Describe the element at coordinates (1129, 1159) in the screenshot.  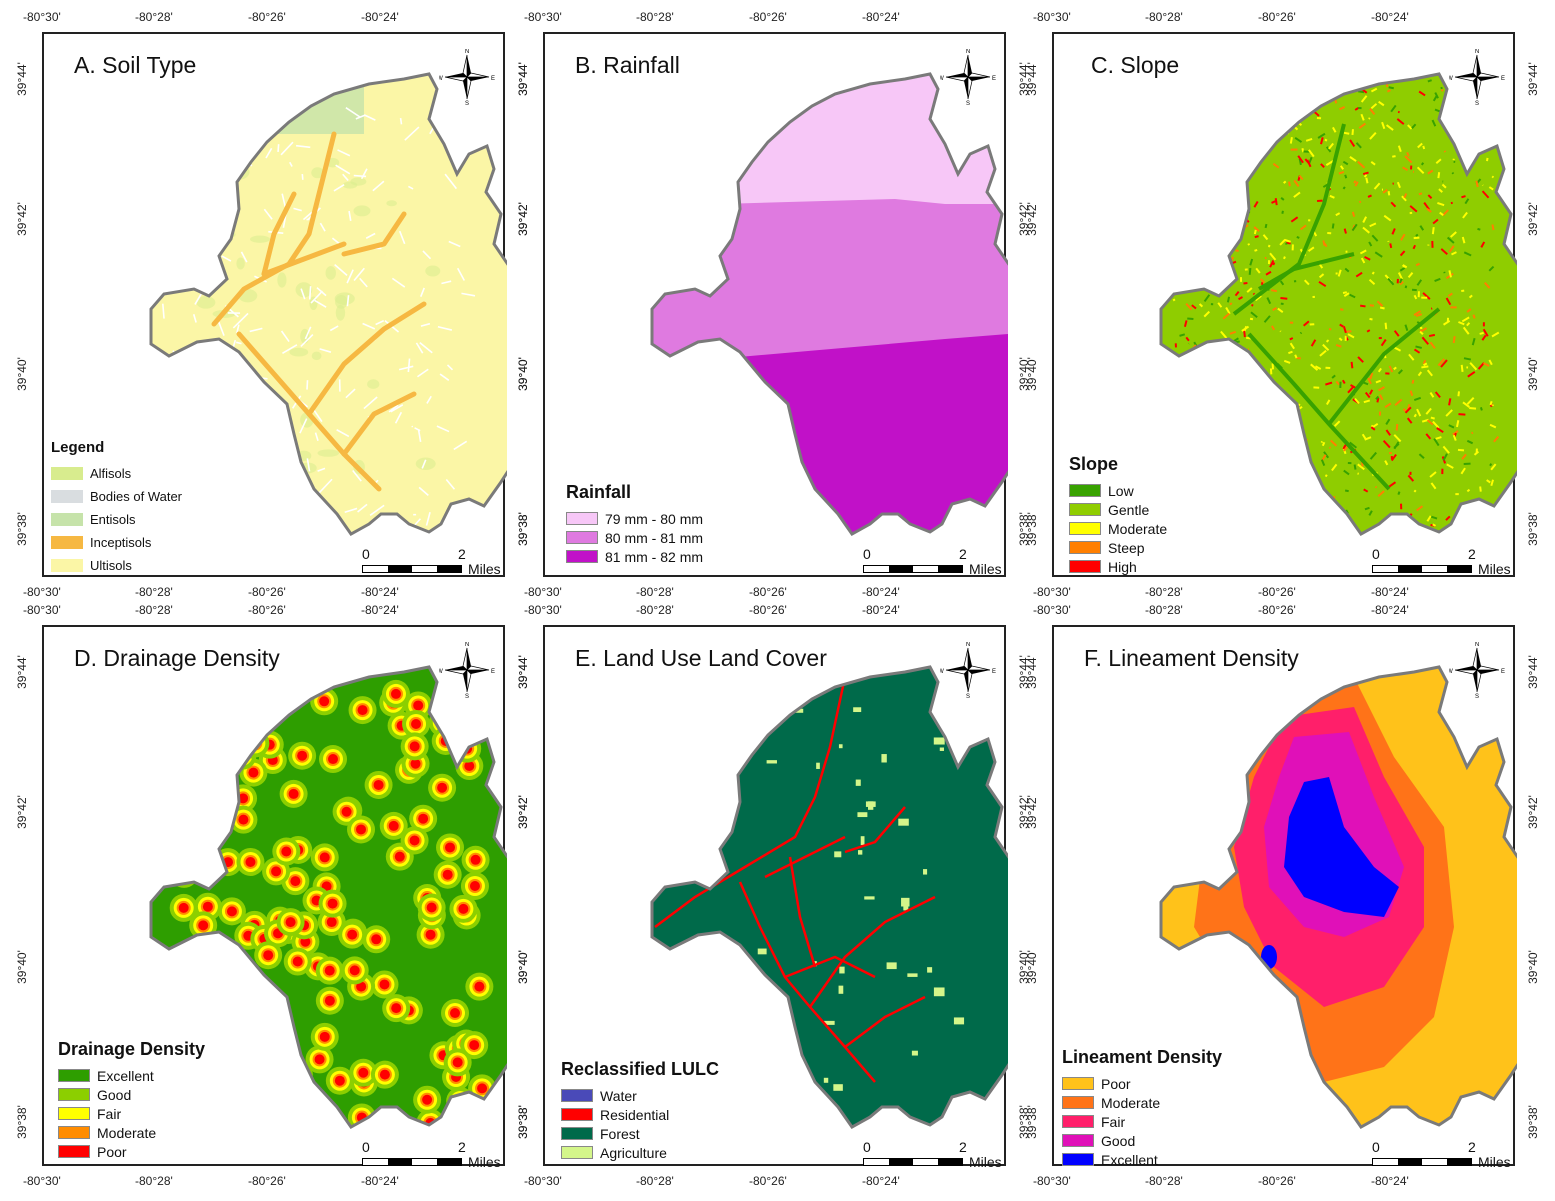
I see `legend-label: Excellent` at that location.